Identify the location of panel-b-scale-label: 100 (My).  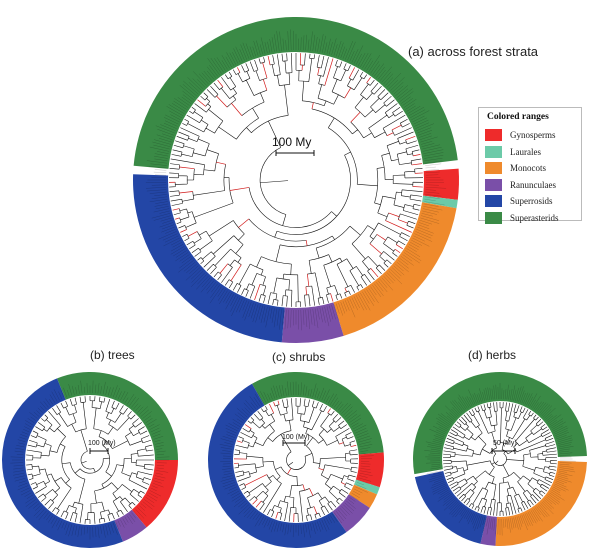
(102, 443).